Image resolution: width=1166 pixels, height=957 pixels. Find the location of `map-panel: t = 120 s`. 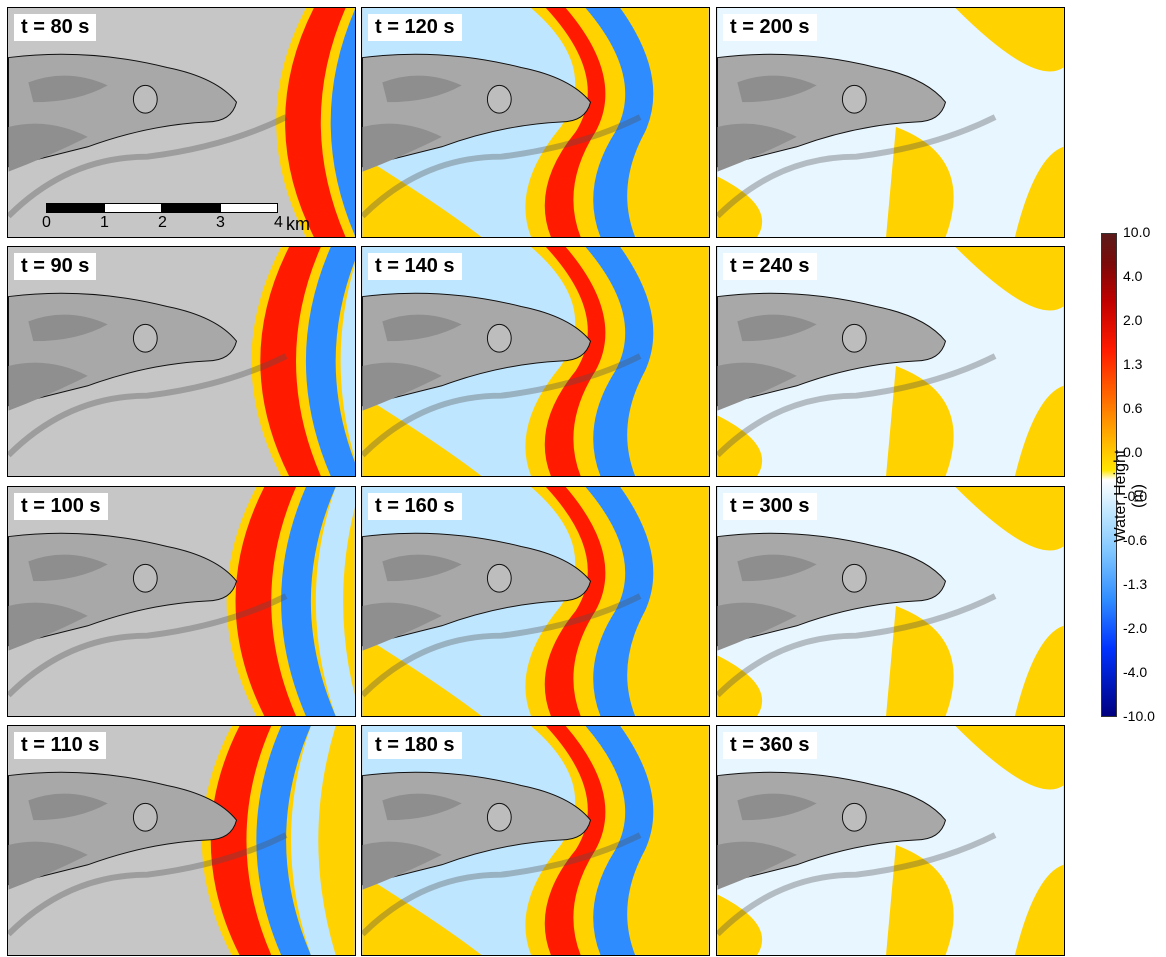

map-panel: t = 120 s is located at coordinates (535, 122).